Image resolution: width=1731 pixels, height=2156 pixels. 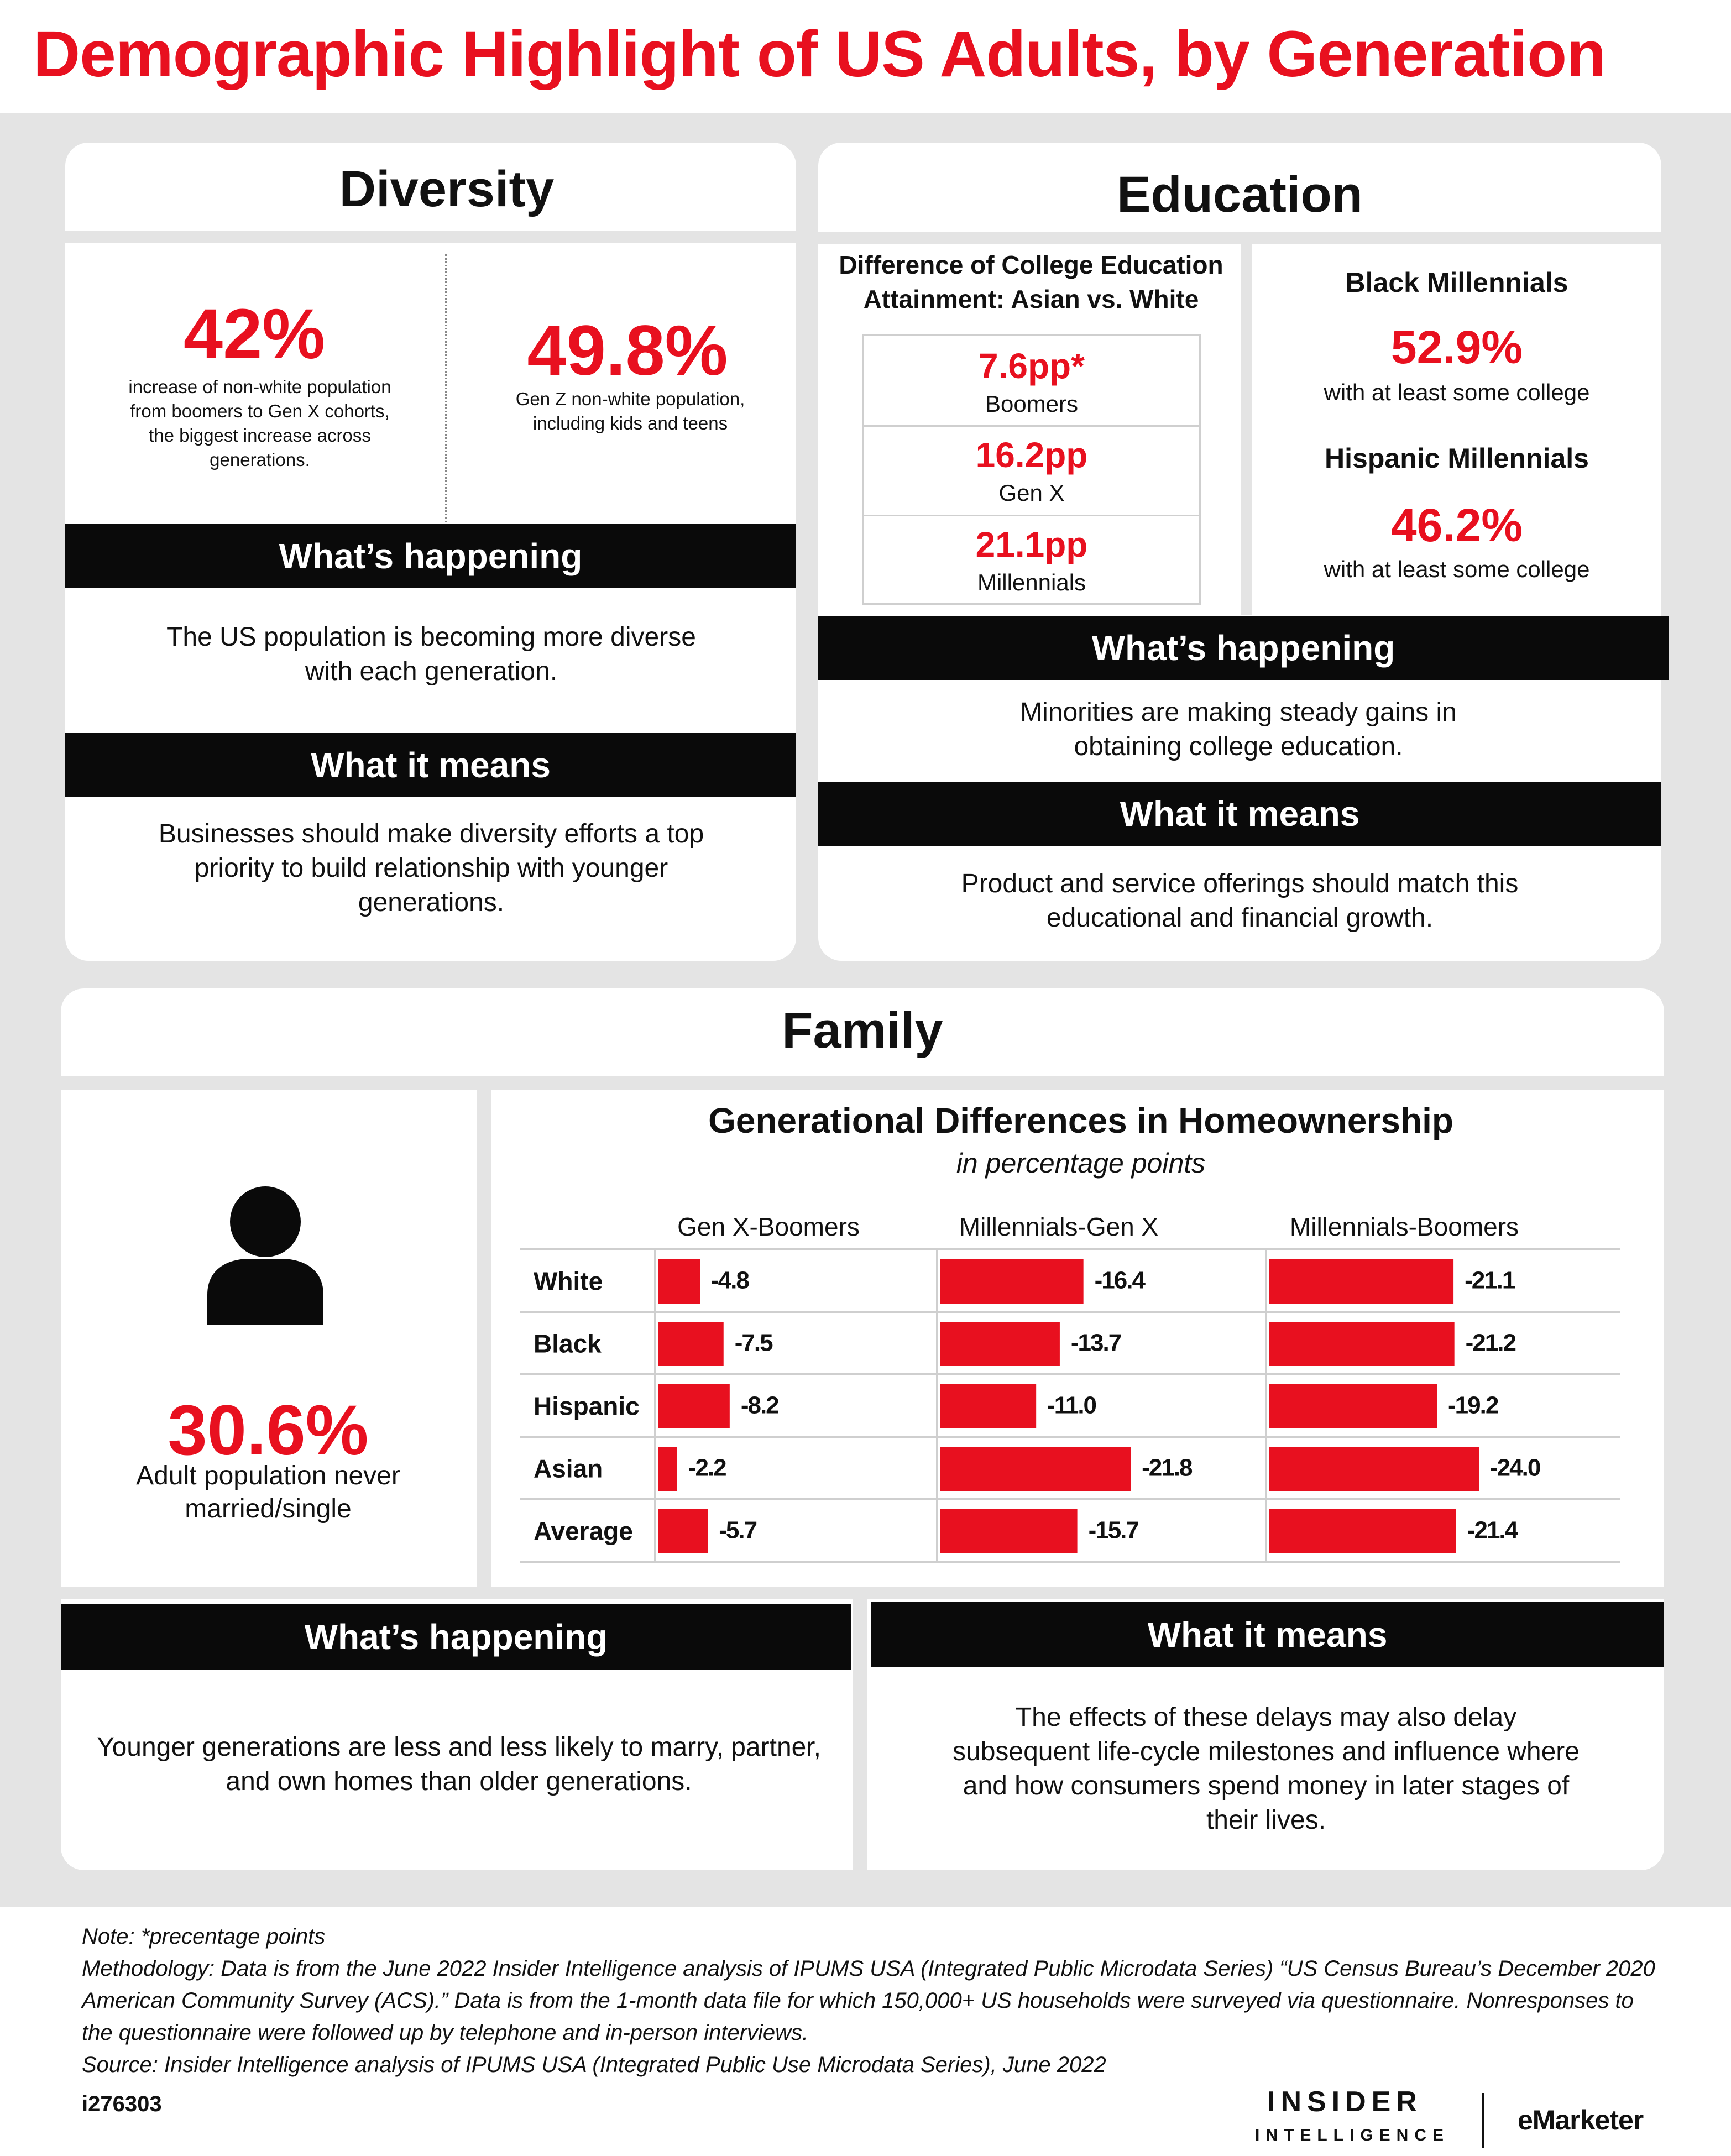 I want to click on diversity-heading: Diversity, so click(x=447, y=189).